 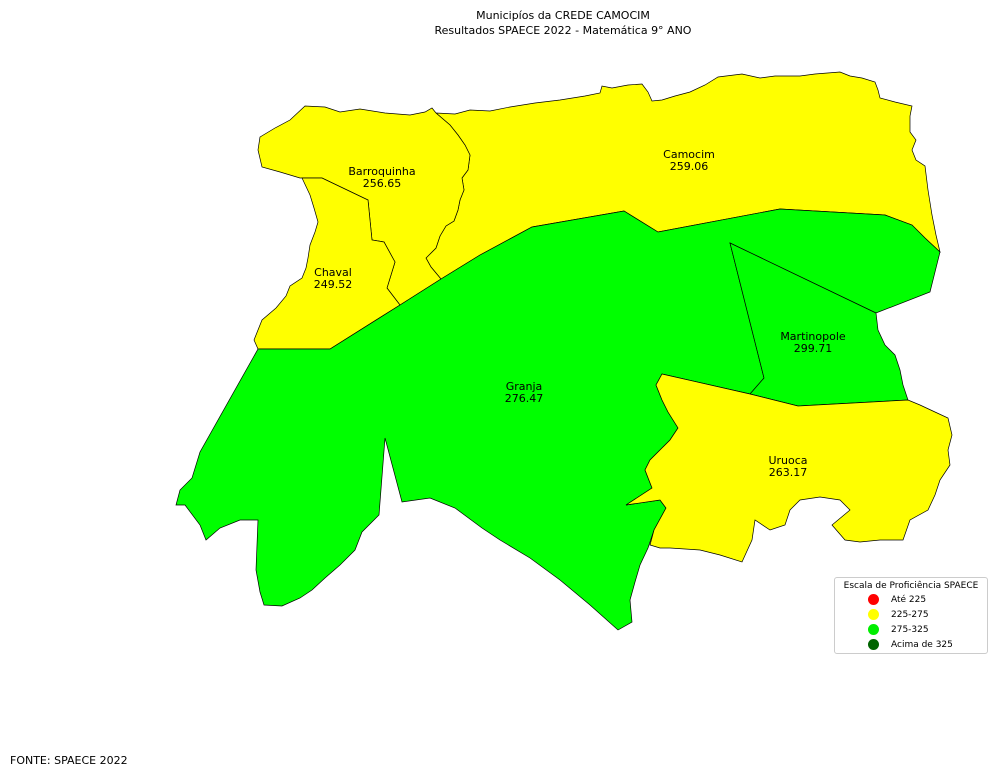 What do you see at coordinates (788, 472) in the screenshot?
I see `label-uruoca-value: 263.17` at bounding box center [788, 472].